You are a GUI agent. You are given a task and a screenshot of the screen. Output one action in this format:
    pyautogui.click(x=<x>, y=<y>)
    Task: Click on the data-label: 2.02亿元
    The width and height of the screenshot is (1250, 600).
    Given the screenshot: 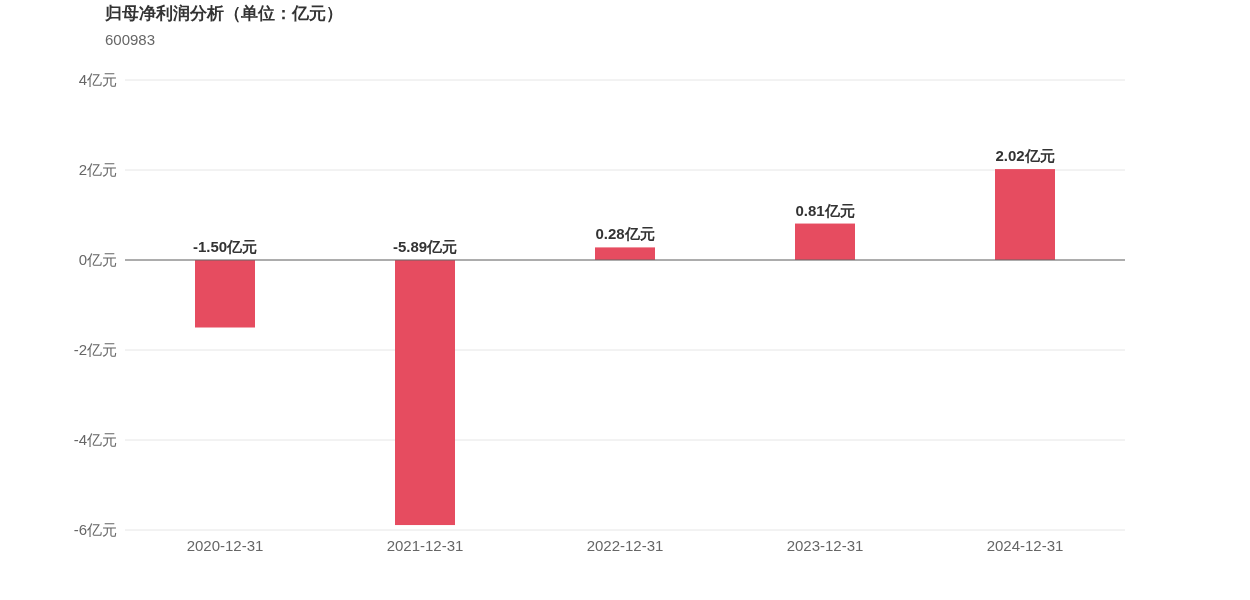 What is the action you would take?
    pyautogui.click(x=1025, y=156)
    